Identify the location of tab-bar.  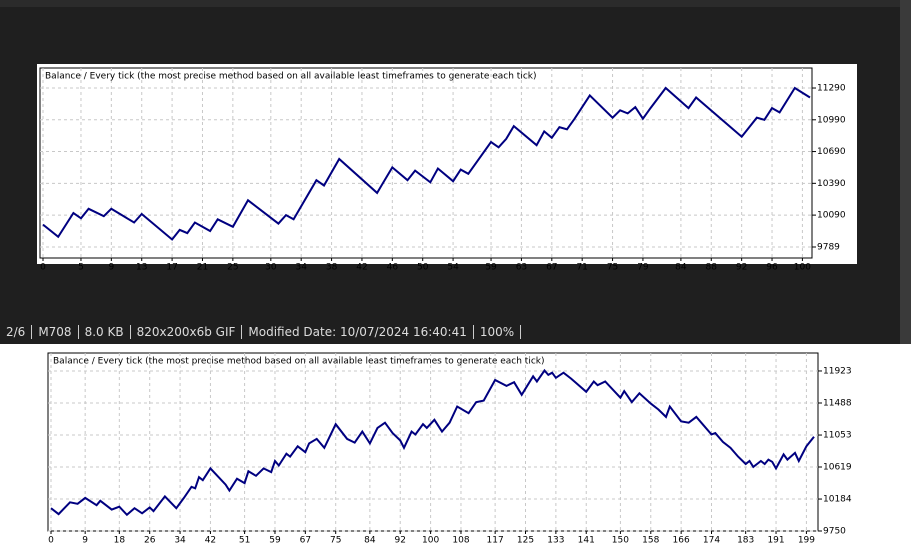
(450, 3).